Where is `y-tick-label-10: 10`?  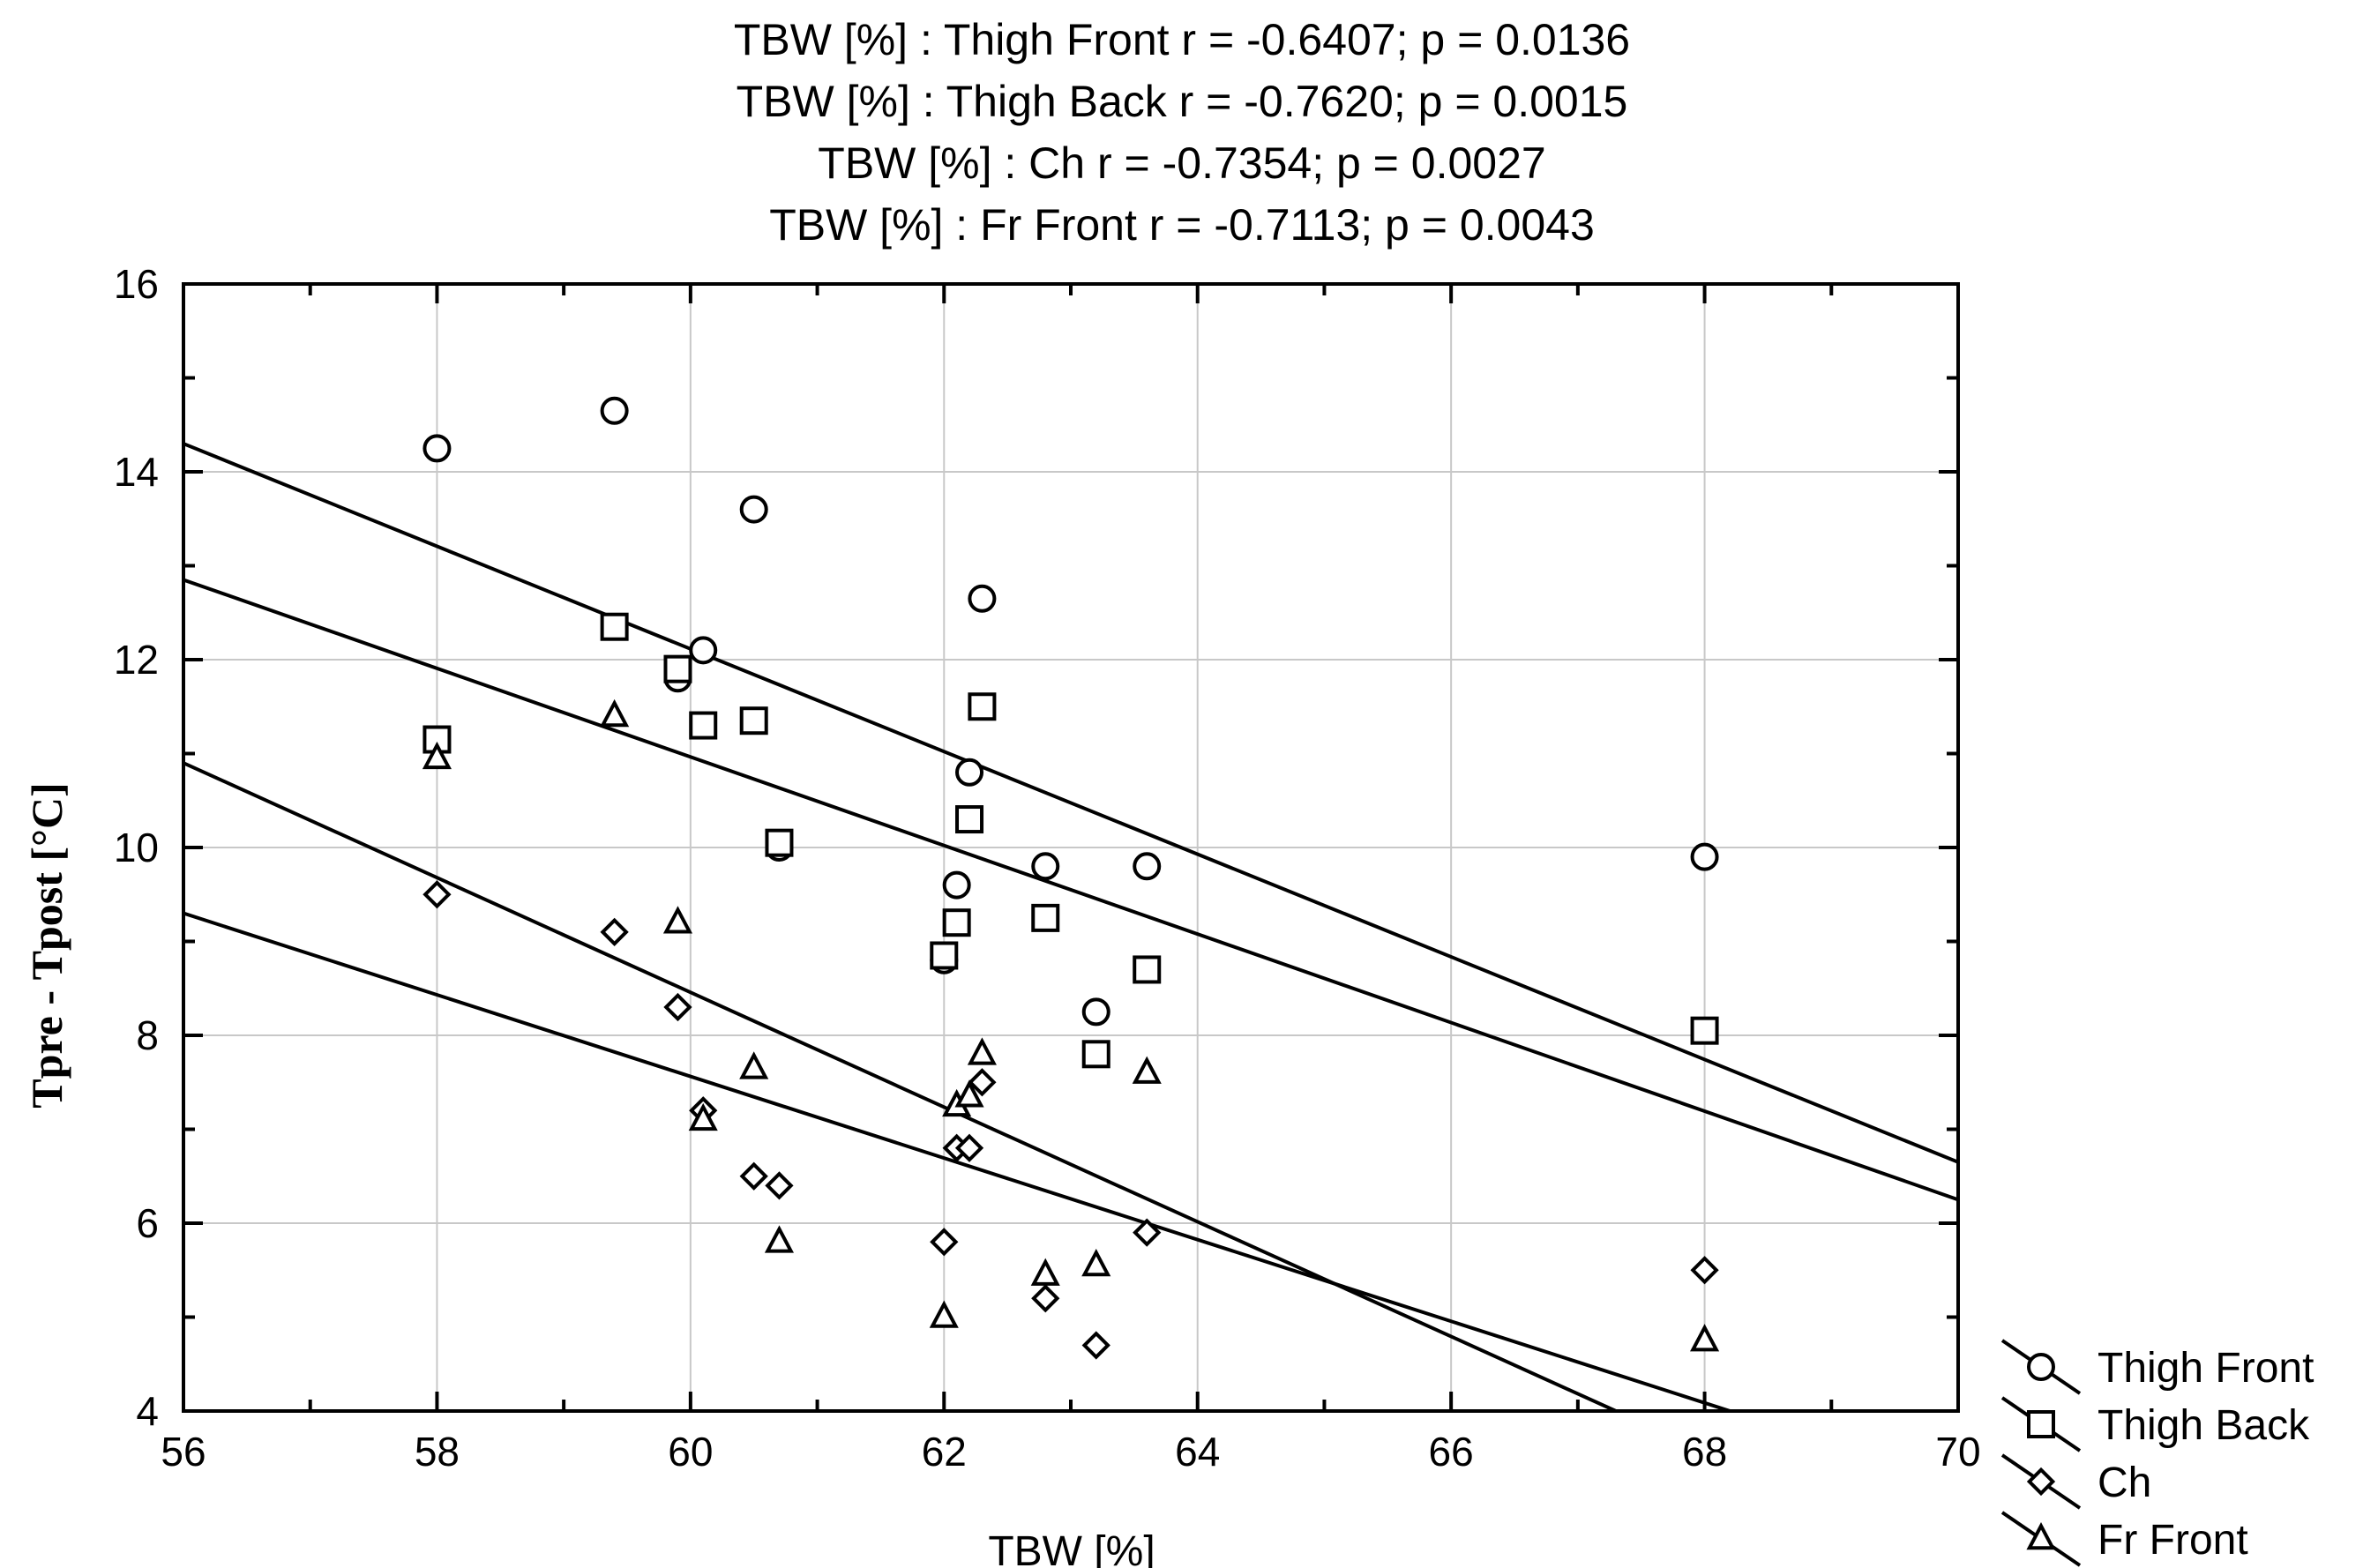
y-tick-label-10: 10 is located at coordinates (136, 847).